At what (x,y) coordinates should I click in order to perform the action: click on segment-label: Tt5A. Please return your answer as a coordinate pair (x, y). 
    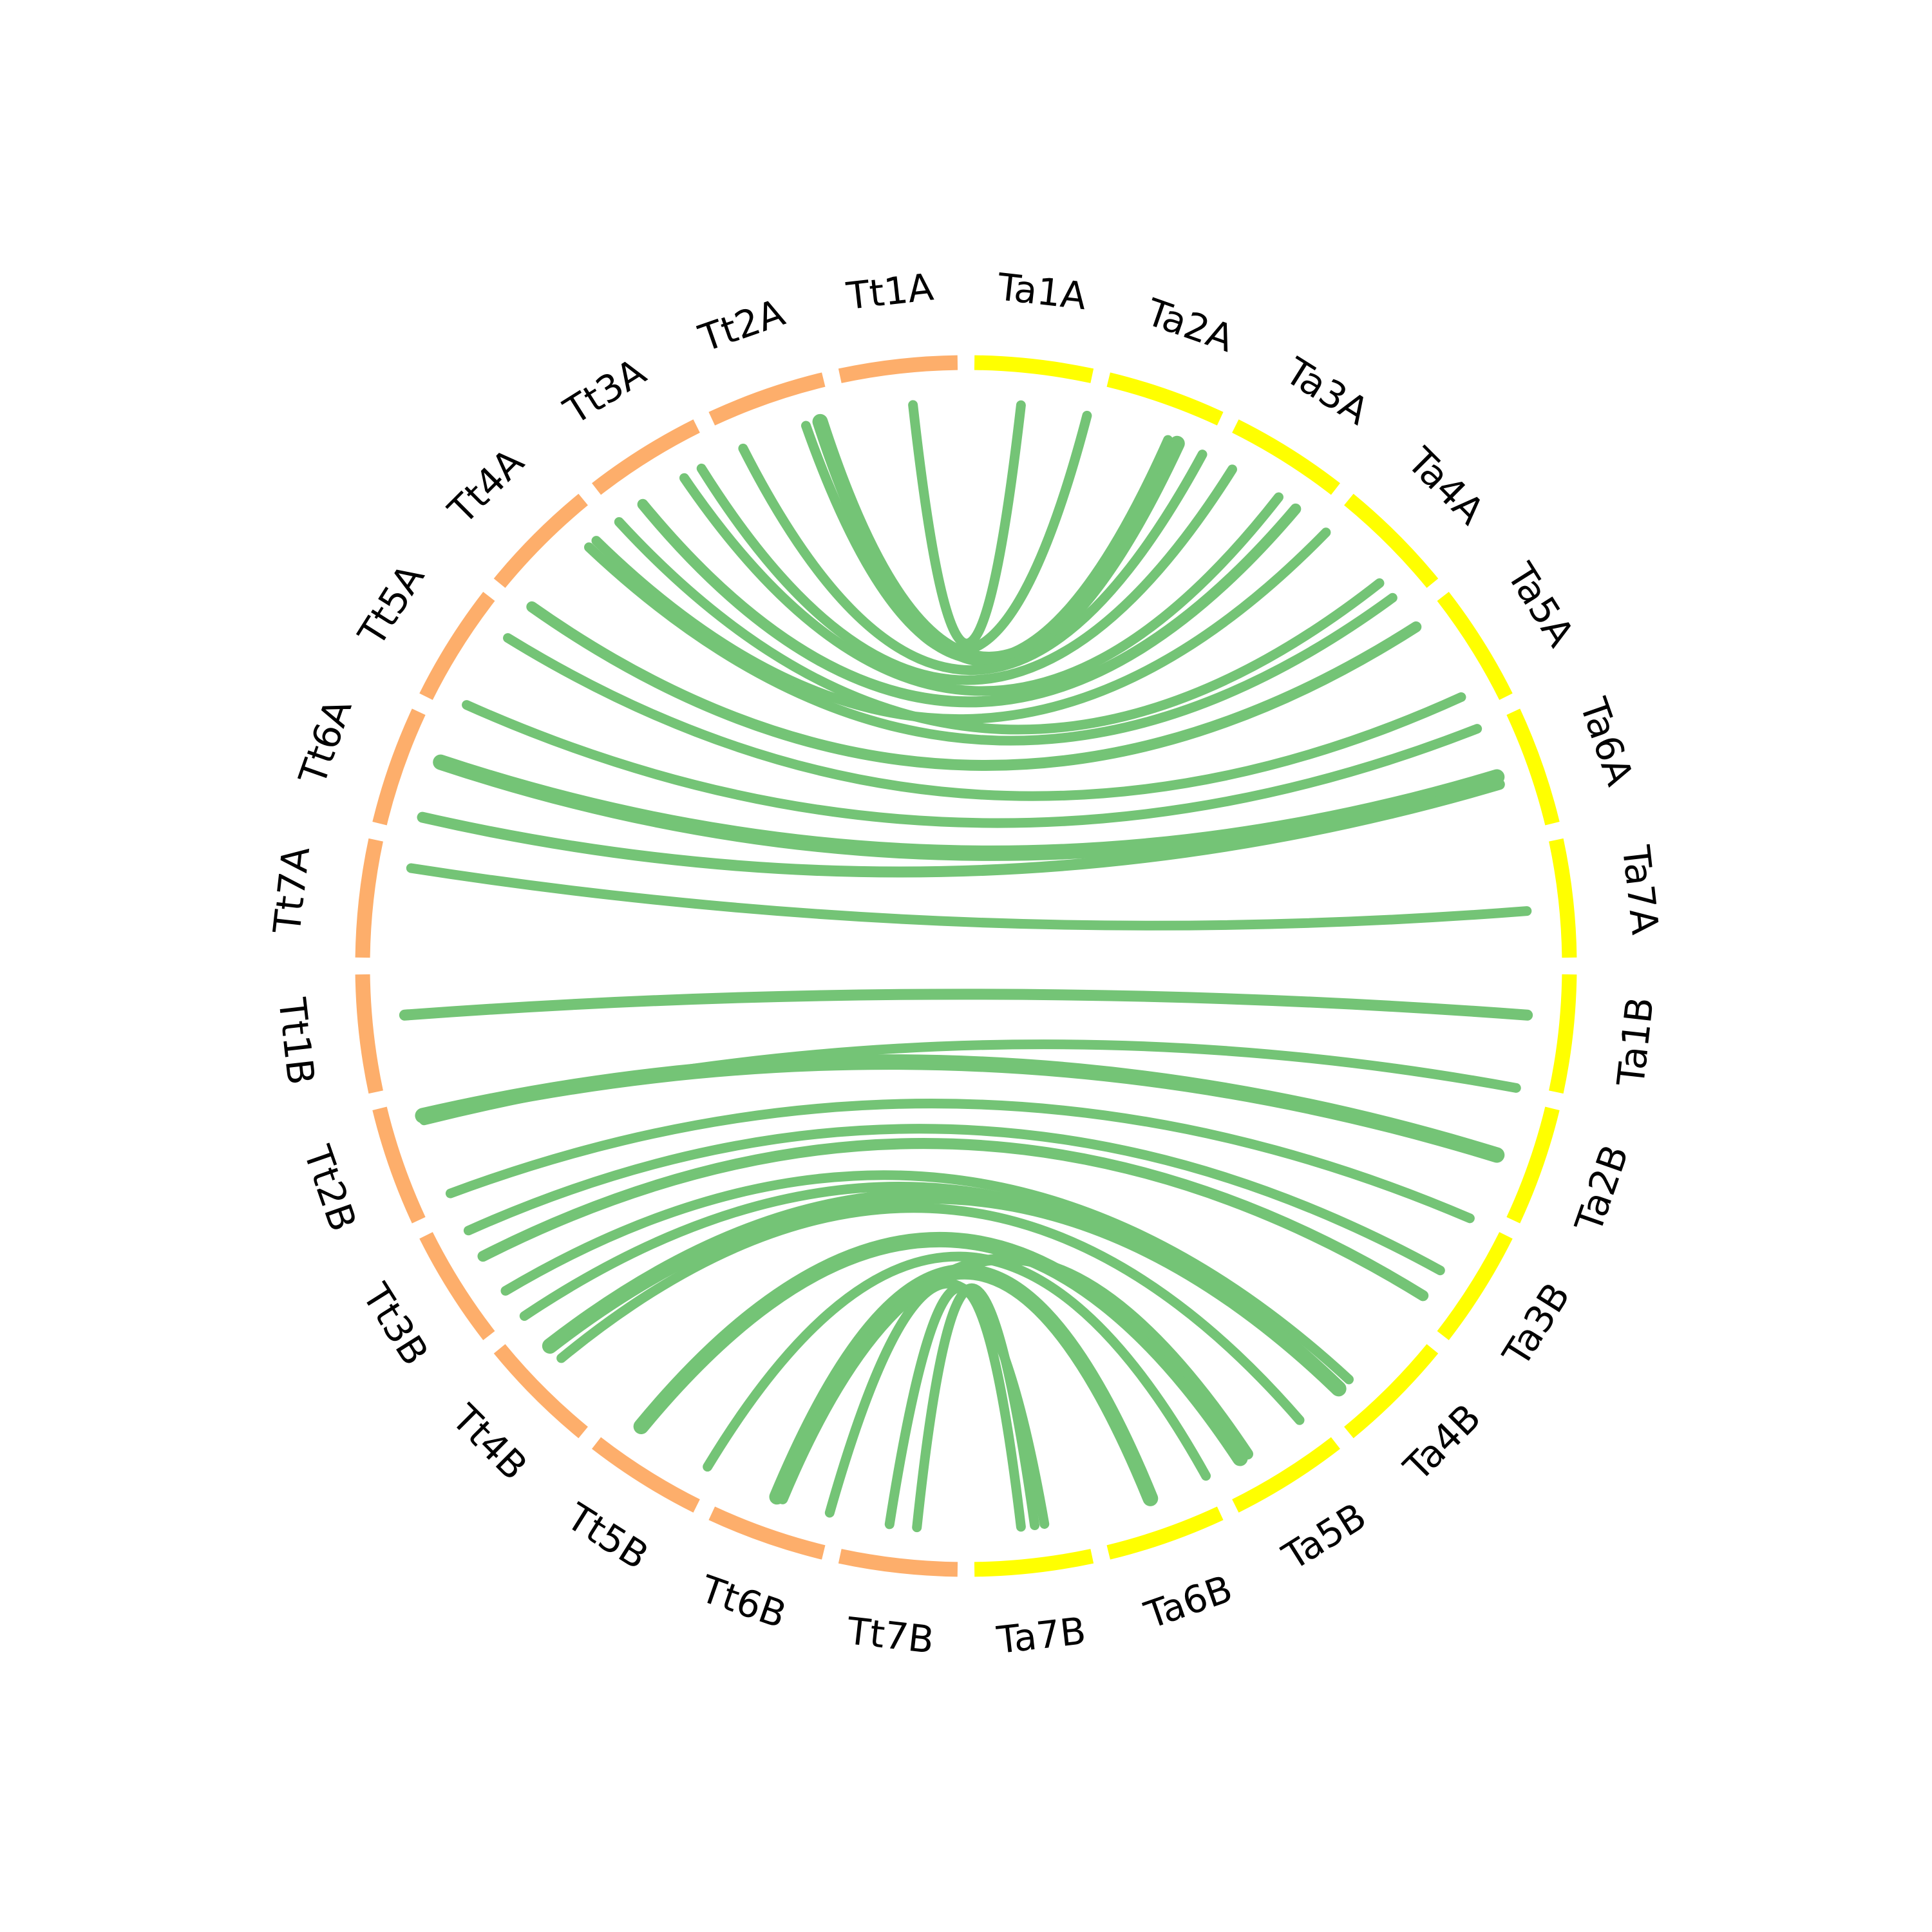
    Looking at the image, I should click on (391, 605).